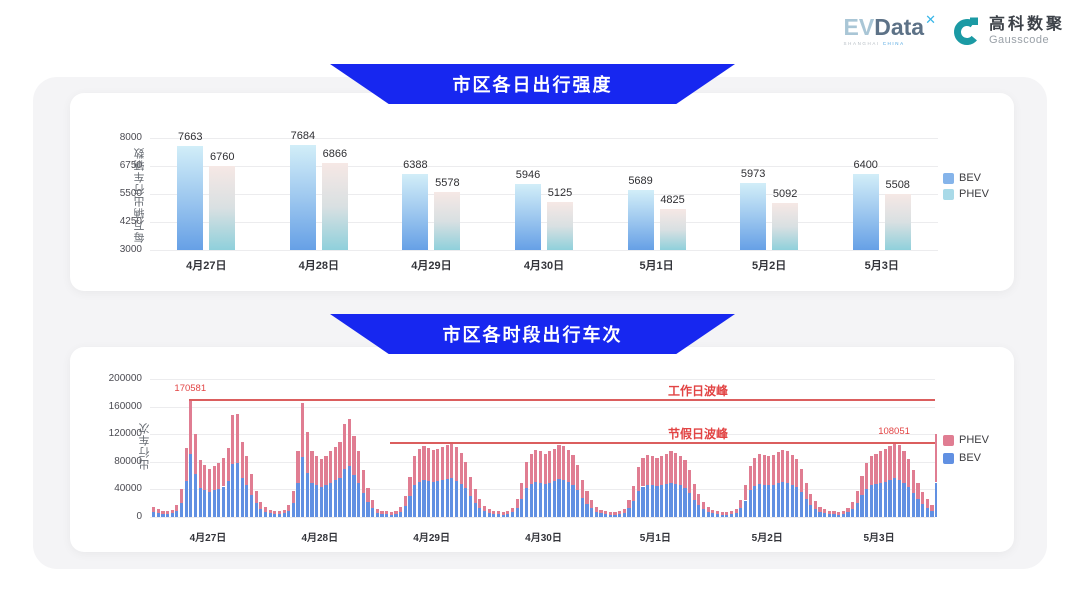  I want to click on legend-item-phev: PHEV, so click(978, 194).